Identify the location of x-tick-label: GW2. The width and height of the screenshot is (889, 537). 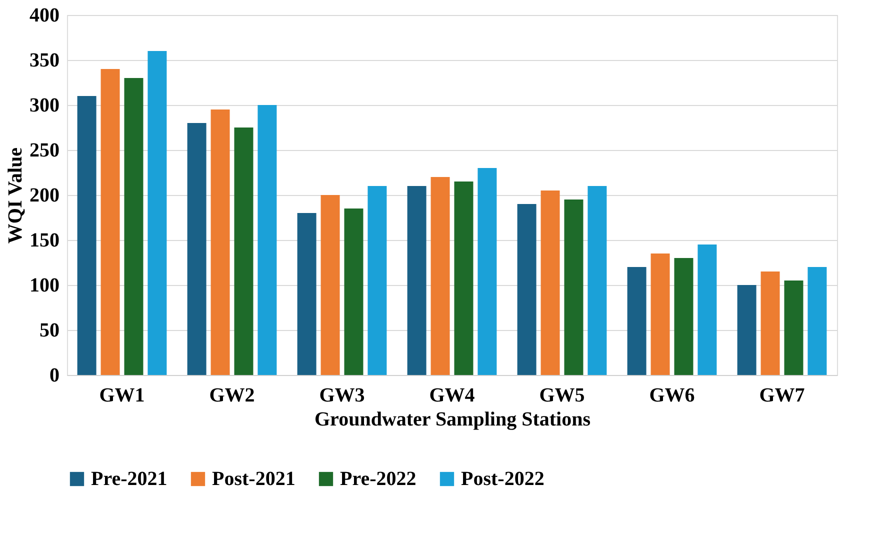
(232, 395).